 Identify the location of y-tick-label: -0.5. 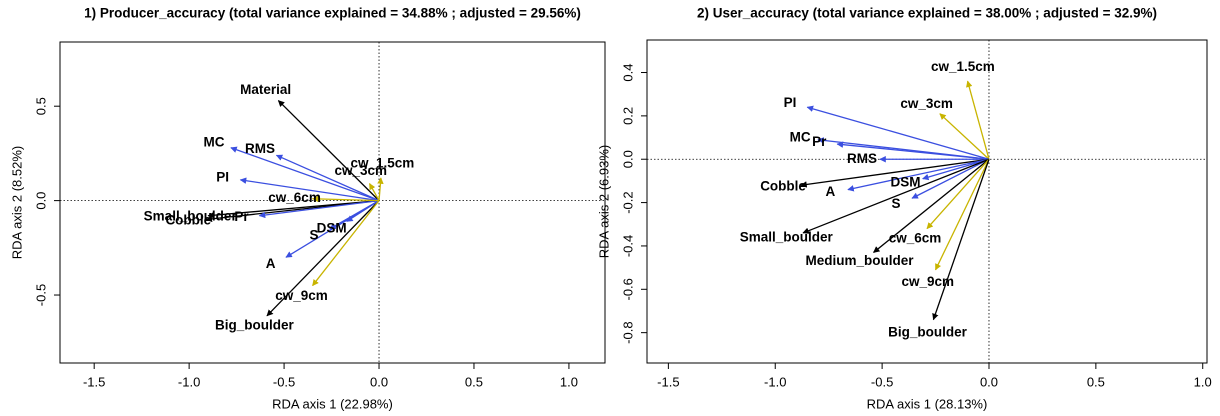
(40, 295).